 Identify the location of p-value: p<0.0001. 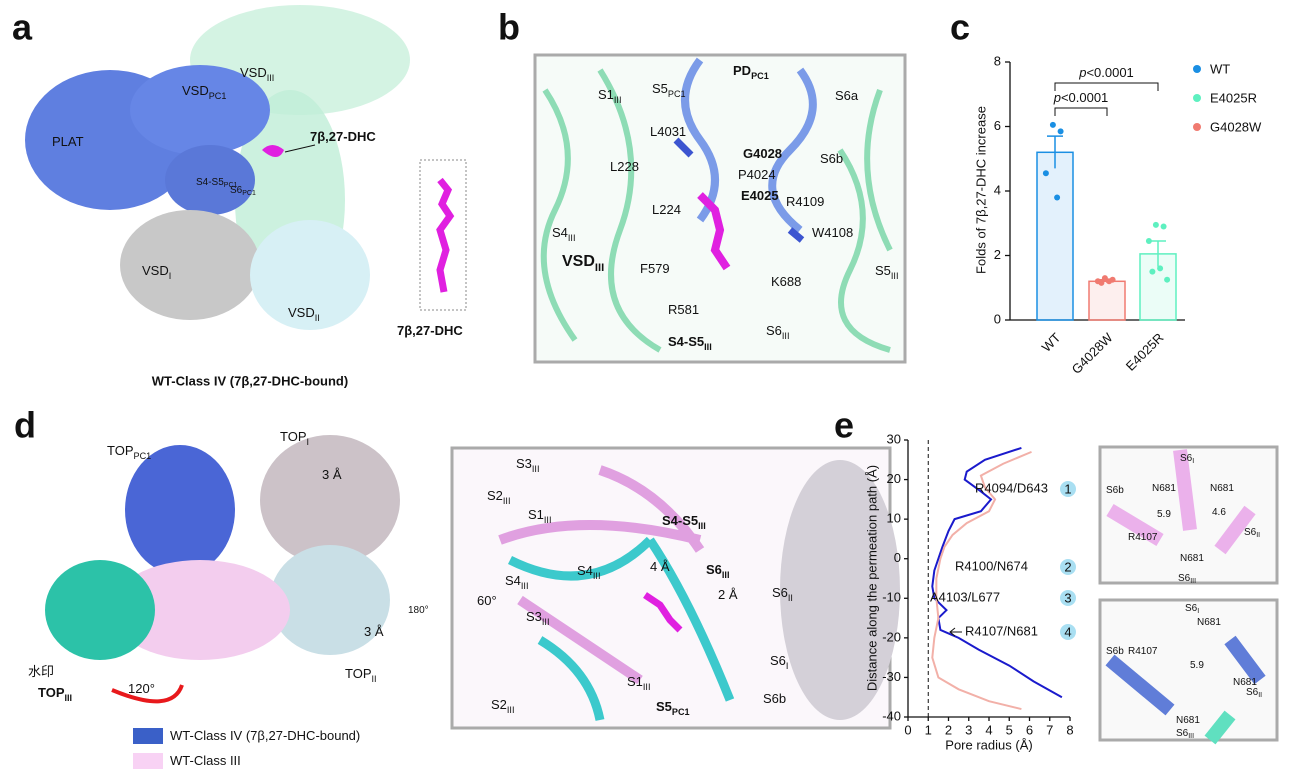
(1081, 97).